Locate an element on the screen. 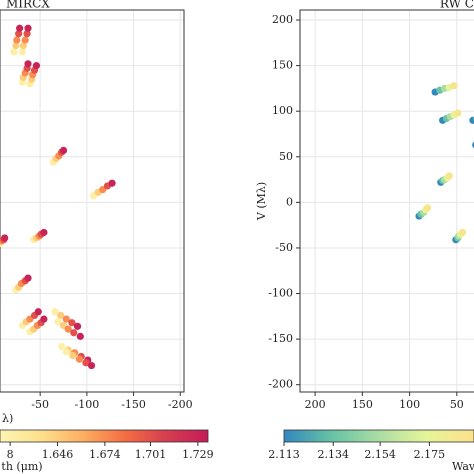  x-tick-label: 200 is located at coordinates (315, 404).